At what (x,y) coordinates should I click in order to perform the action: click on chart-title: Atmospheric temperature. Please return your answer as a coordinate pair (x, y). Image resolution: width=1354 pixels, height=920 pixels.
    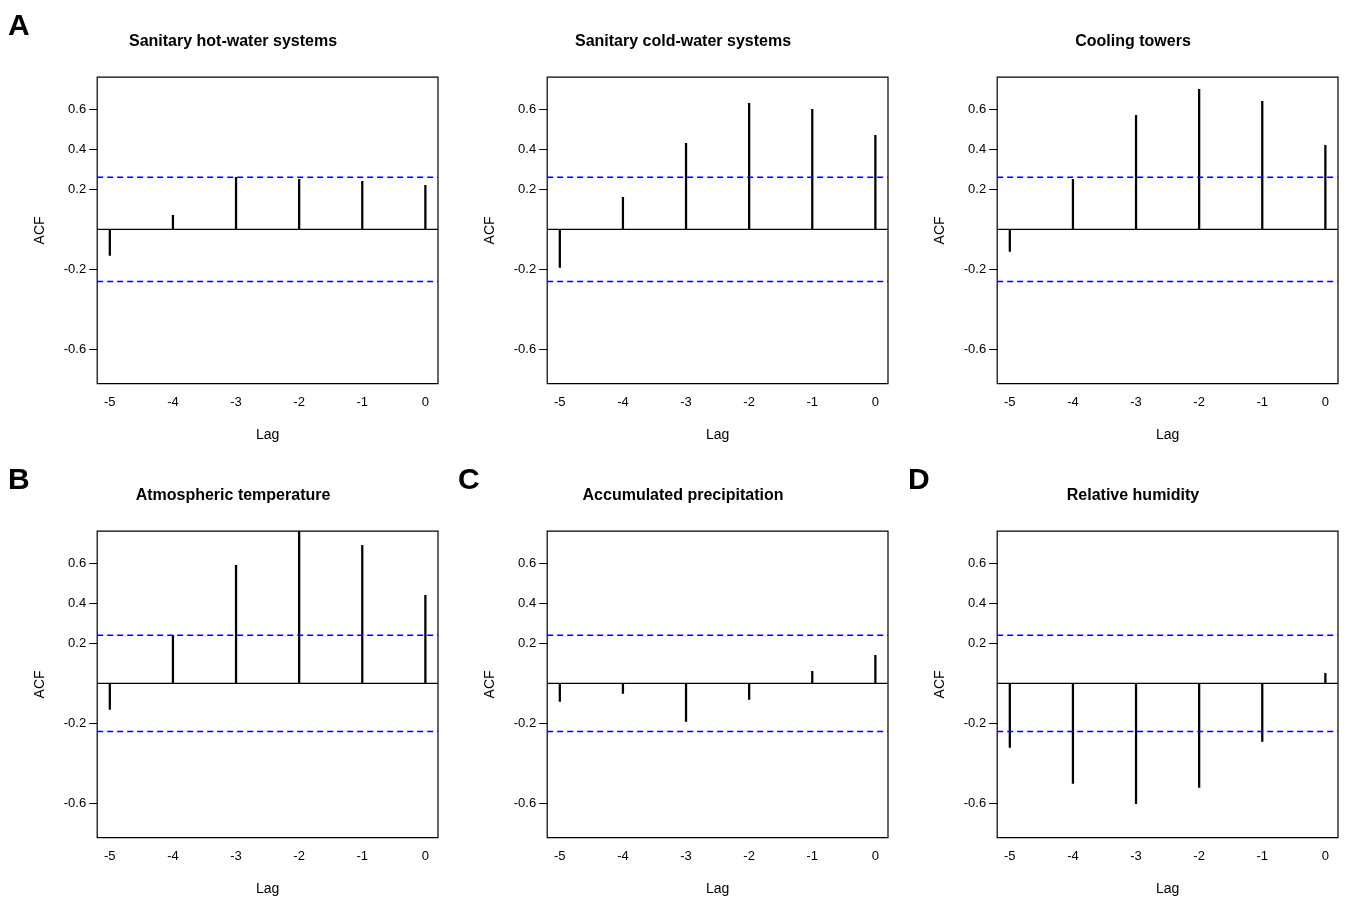
    Looking at the image, I should click on (233, 495).